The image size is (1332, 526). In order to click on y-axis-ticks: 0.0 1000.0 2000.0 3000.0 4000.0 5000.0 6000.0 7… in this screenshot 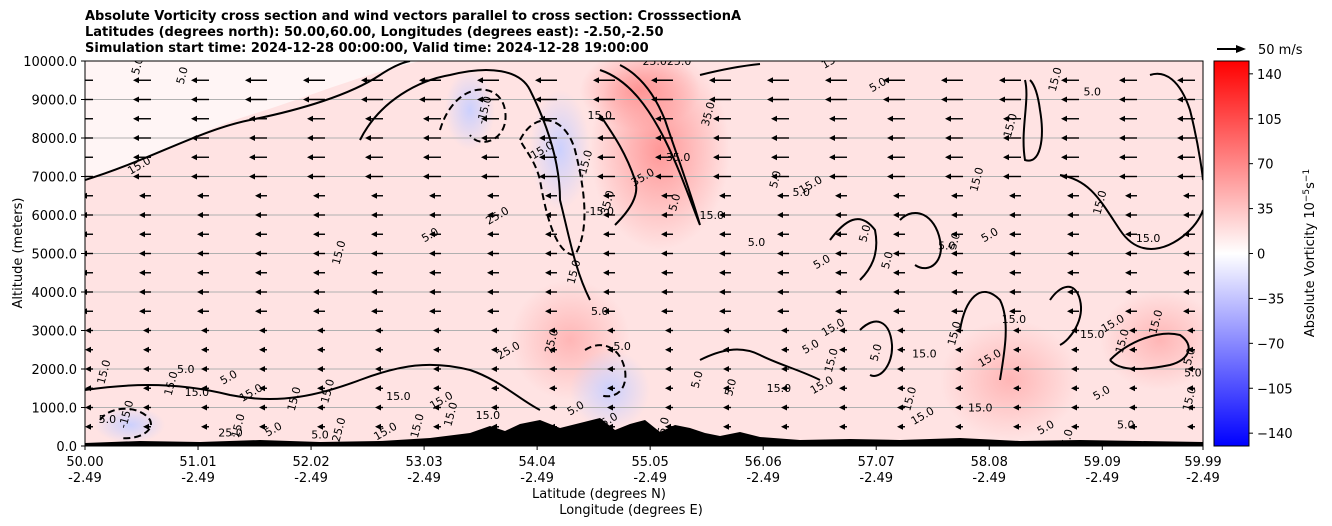, I will do `click(54, 255)`.